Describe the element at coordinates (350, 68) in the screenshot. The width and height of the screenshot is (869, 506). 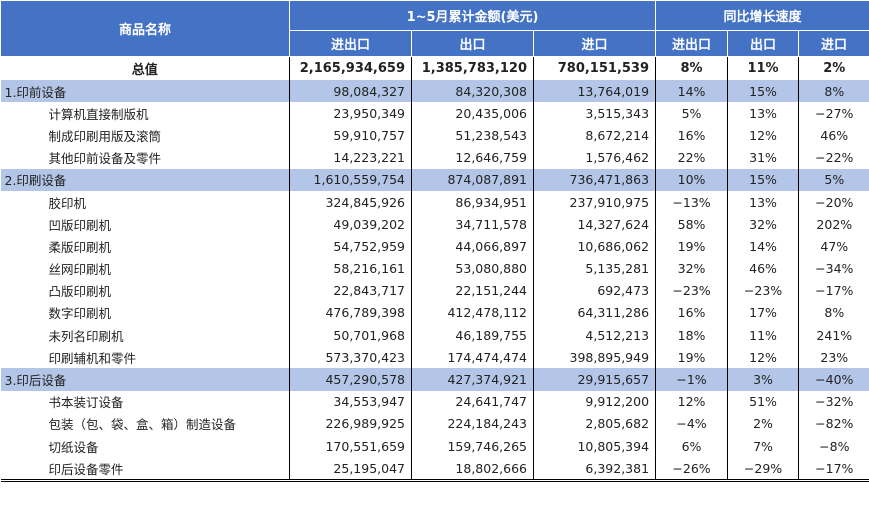
I see `cell: 2,165,934,659` at that location.